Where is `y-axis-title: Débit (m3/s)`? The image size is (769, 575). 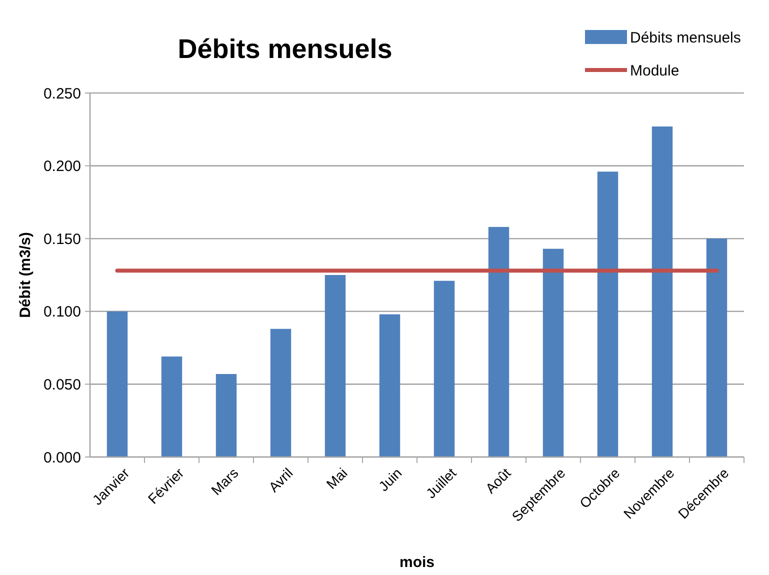 y-axis-title: Débit (m3/s) is located at coordinates (25, 275).